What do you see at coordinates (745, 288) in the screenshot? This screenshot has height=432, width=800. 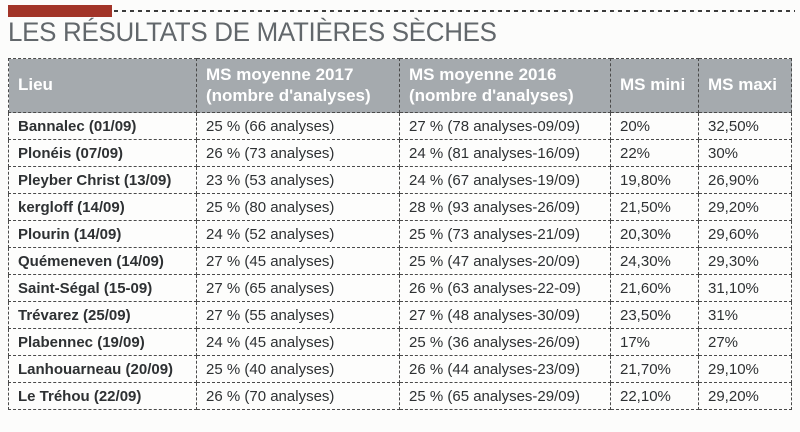 I see `table-cell-ms-maxi: 31,10%` at bounding box center [745, 288].